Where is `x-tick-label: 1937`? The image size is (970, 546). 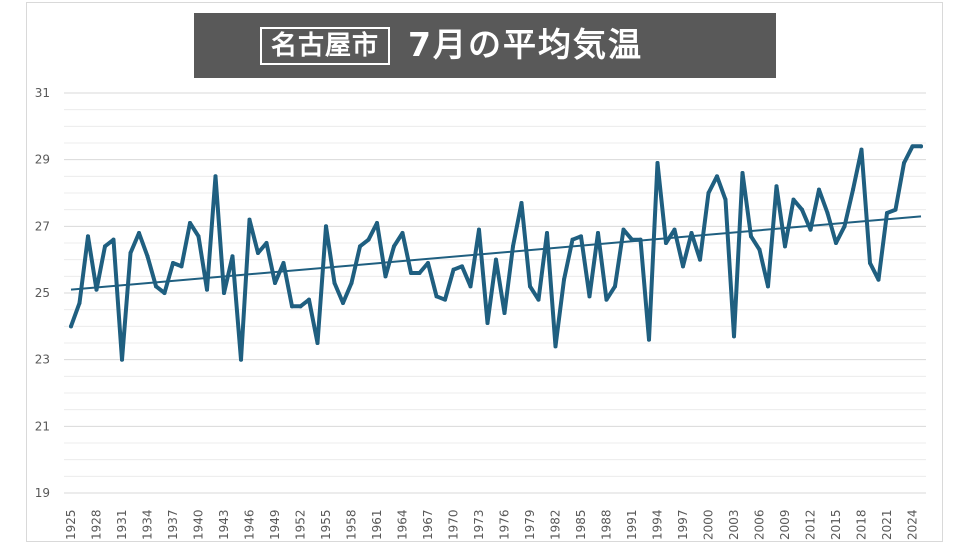 x-tick-label: 1937 is located at coordinates (173, 524).